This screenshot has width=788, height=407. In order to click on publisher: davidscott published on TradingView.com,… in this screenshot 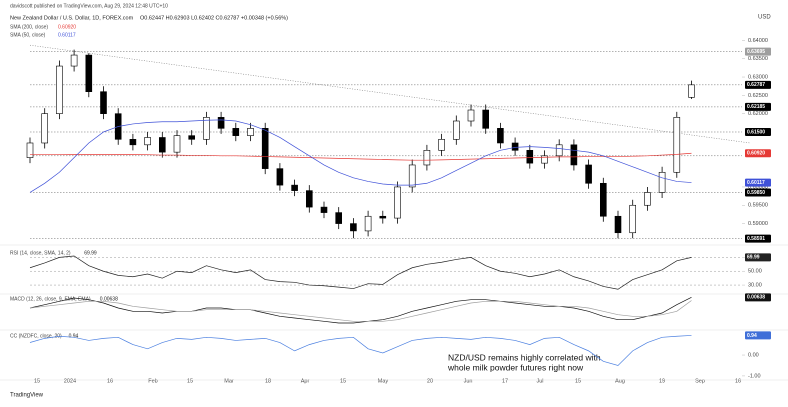, I will do `click(89, 6)`.